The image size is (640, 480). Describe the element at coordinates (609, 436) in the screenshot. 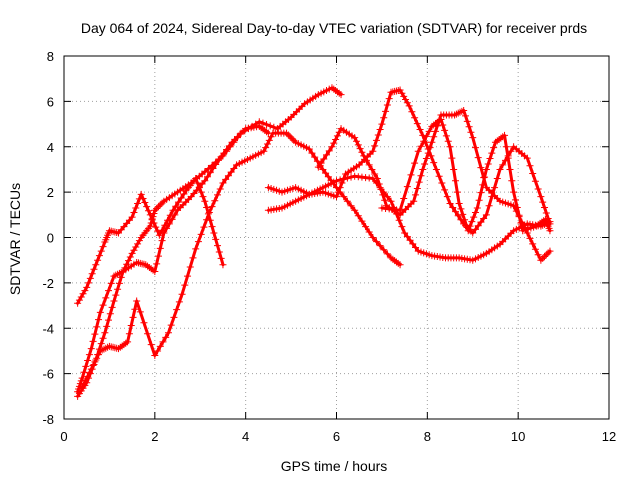

I see `x-tick-label: 12` at that location.